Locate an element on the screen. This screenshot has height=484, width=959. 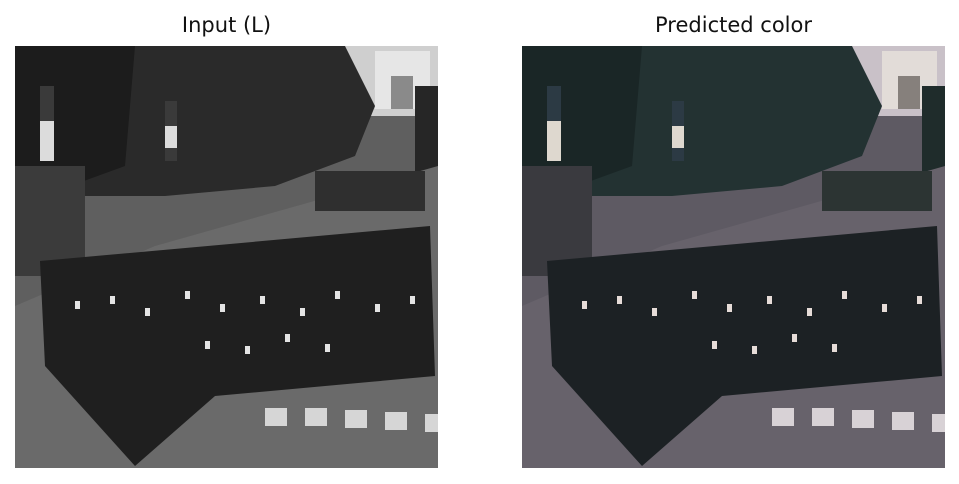
input-title: Input (L) is located at coordinates (226, 25).